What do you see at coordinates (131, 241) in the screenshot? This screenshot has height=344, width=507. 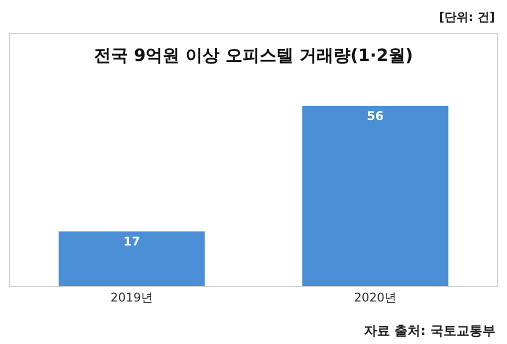 I see `data-label: 17` at bounding box center [131, 241].